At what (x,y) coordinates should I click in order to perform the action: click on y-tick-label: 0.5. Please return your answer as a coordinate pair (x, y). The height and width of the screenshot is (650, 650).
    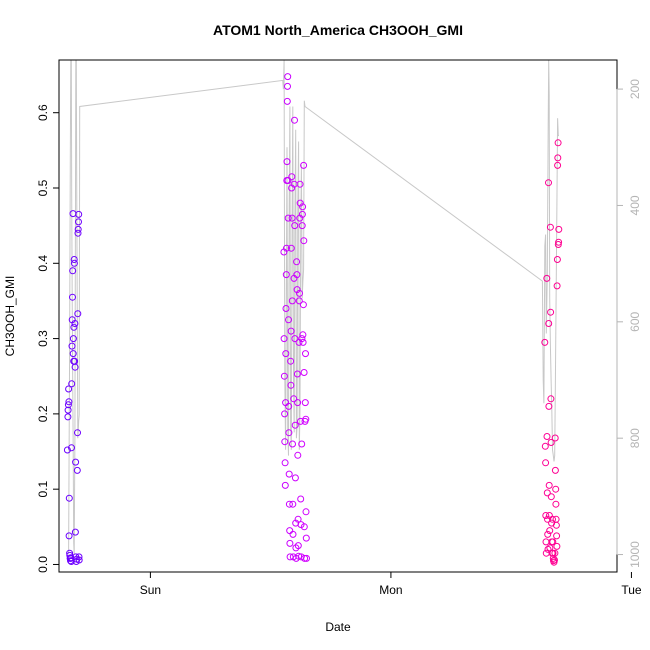
    Looking at the image, I should click on (43, 187).